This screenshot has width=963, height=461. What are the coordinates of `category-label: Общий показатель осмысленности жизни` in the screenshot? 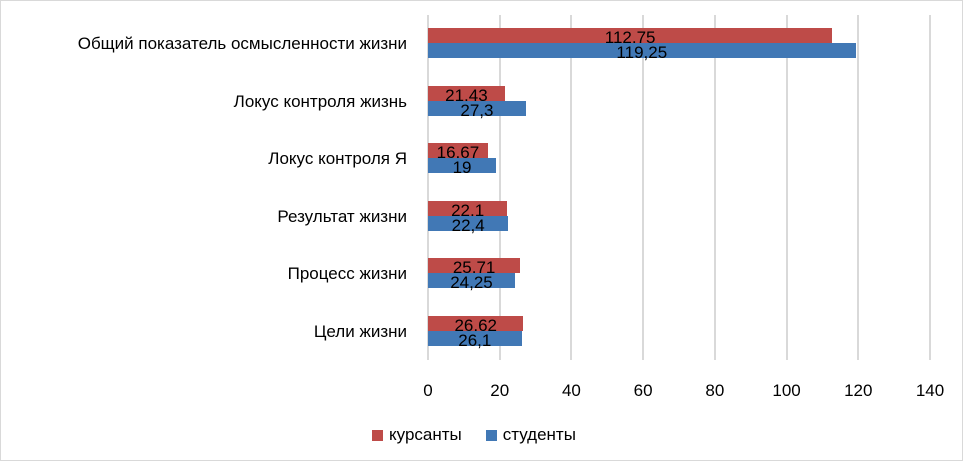 It's located at (242, 43).